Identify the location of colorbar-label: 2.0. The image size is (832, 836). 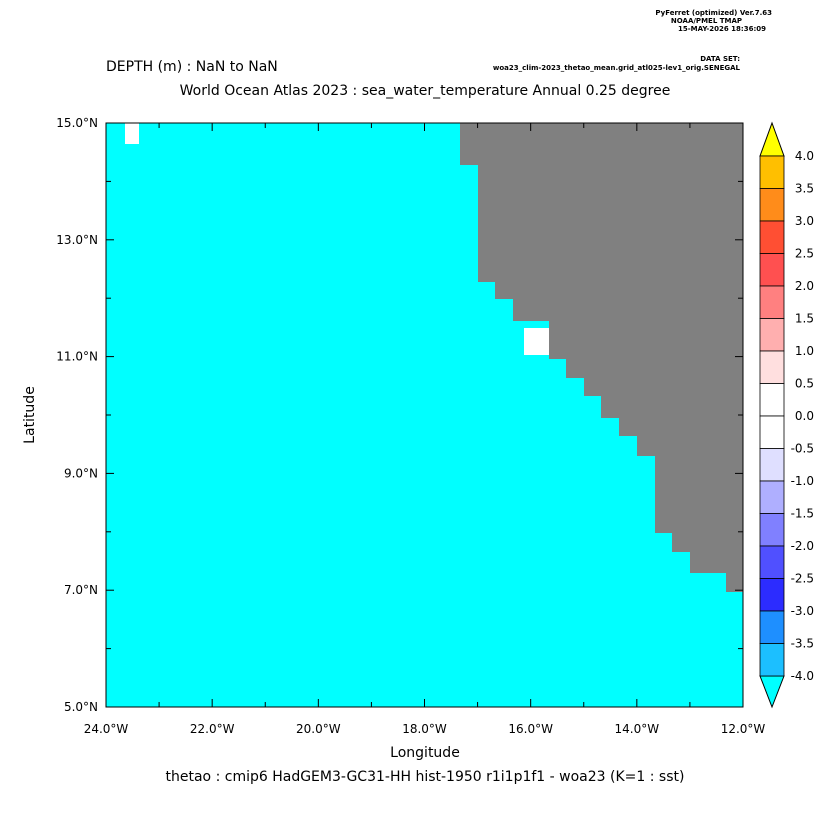
(804, 286).